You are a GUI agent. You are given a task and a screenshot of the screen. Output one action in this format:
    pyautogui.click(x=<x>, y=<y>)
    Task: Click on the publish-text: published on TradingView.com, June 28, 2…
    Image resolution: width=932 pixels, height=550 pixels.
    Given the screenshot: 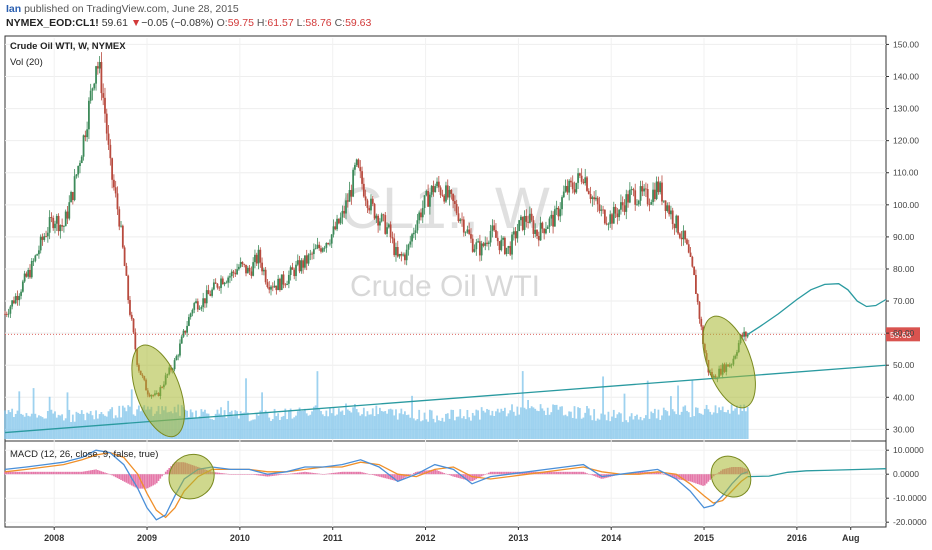 What is the action you would take?
    pyautogui.click(x=131, y=9)
    